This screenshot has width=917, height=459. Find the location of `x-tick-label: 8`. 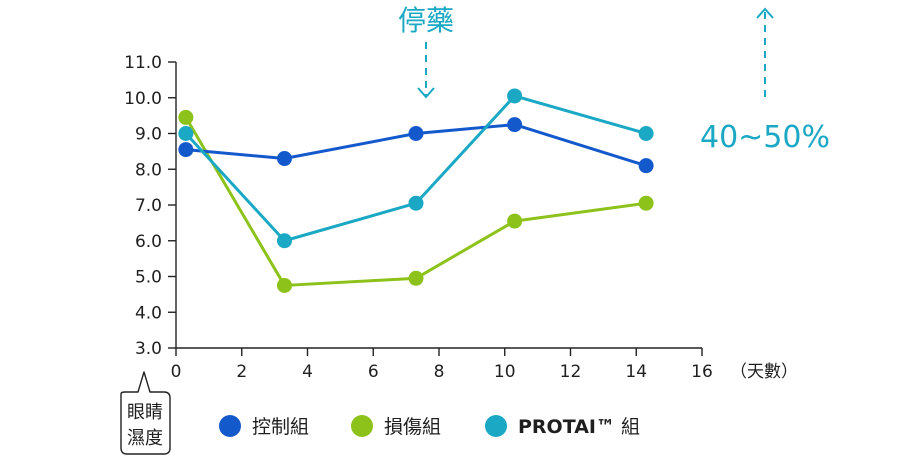

x-tick-label: 8 is located at coordinates (439, 372).